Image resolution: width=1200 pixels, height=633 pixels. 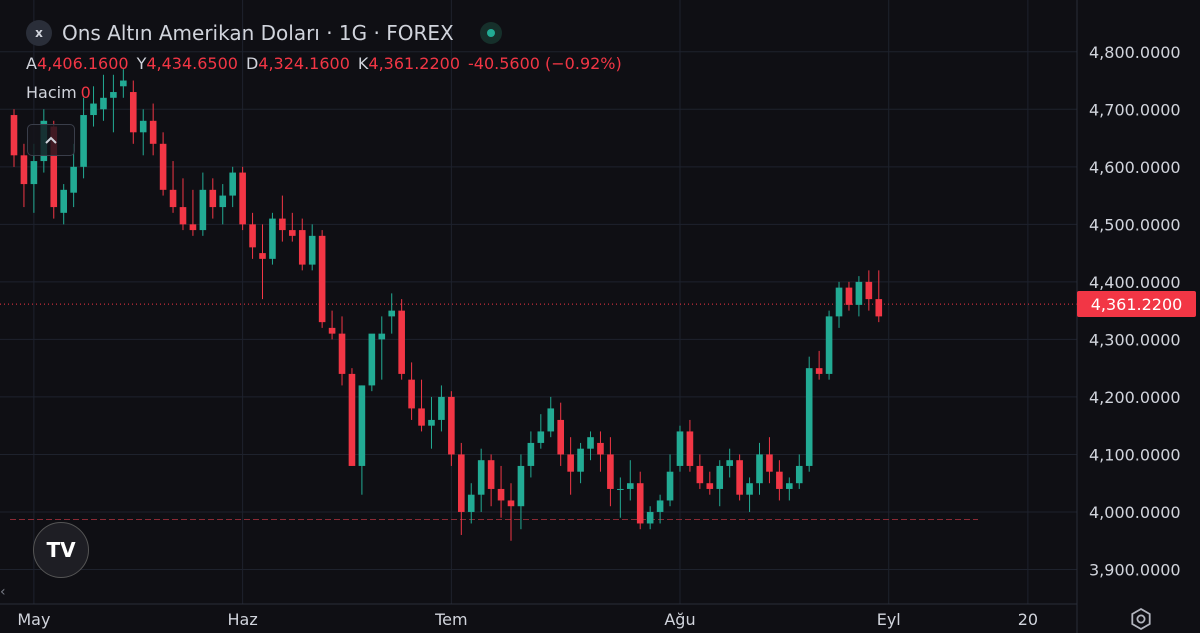 What do you see at coordinates (39, 33) in the screenshot?
I see `symbol-badge: x` at bounding box center [39, 33].